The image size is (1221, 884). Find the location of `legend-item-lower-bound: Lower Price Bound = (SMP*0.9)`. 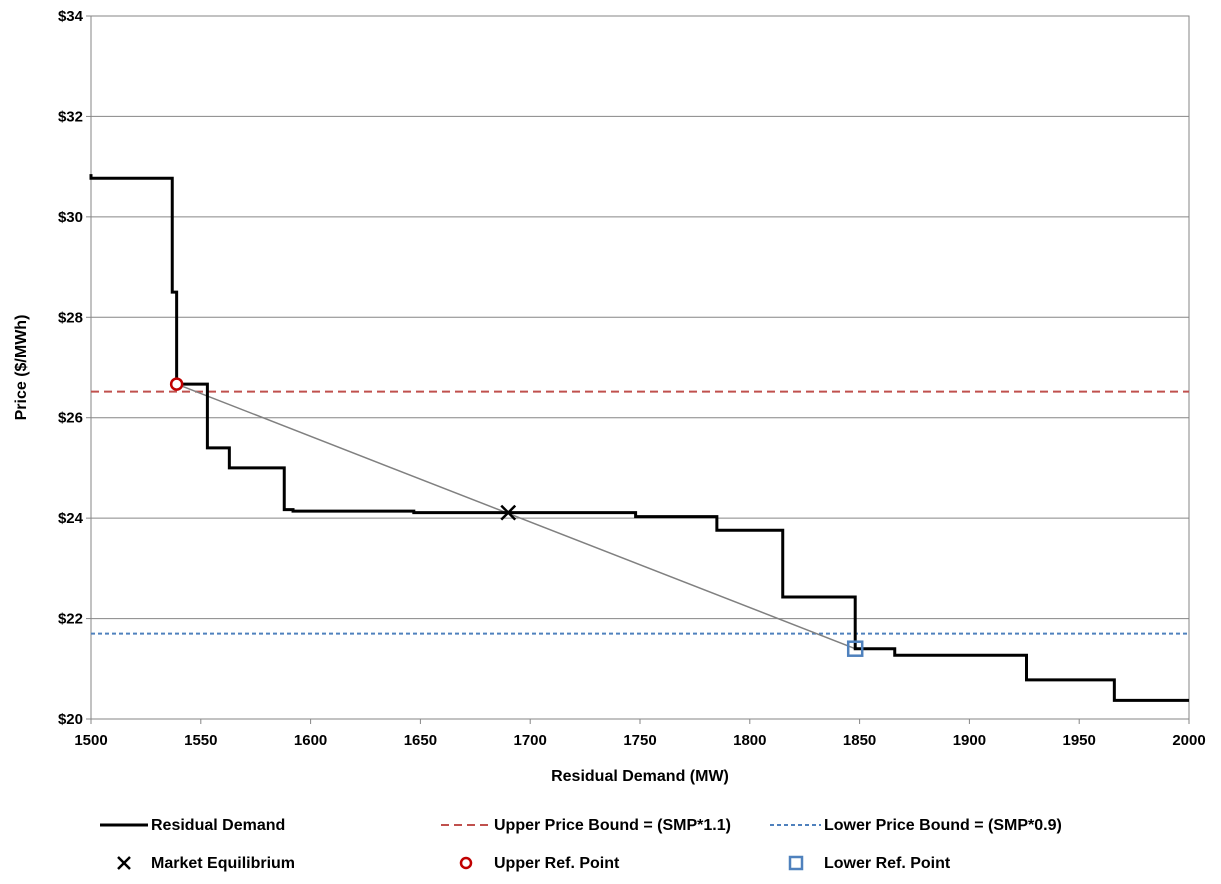

legend-item-lower-bound: Lower Price Bound = (SMP*0.9) is located at coordinates (916, 825).